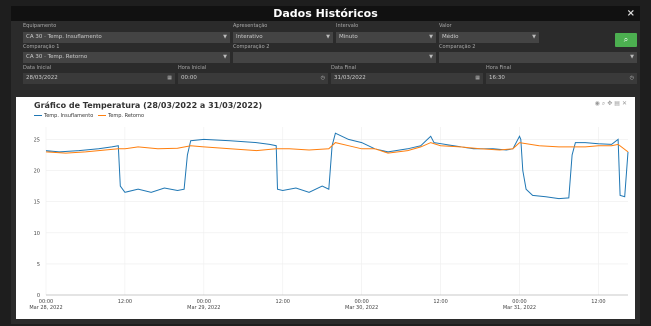 The height and width of the screenshot is (326, 651). I want to click on end-date-value: 31/03/2022, so click(350, 78).